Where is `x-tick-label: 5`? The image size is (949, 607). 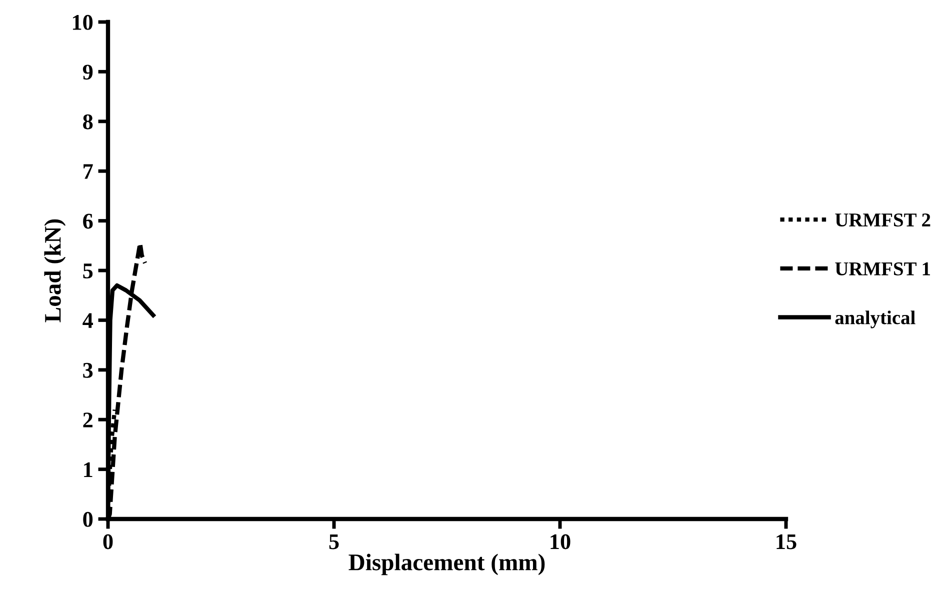
x-tick-label: 5 is located at coordinates (334, 542).